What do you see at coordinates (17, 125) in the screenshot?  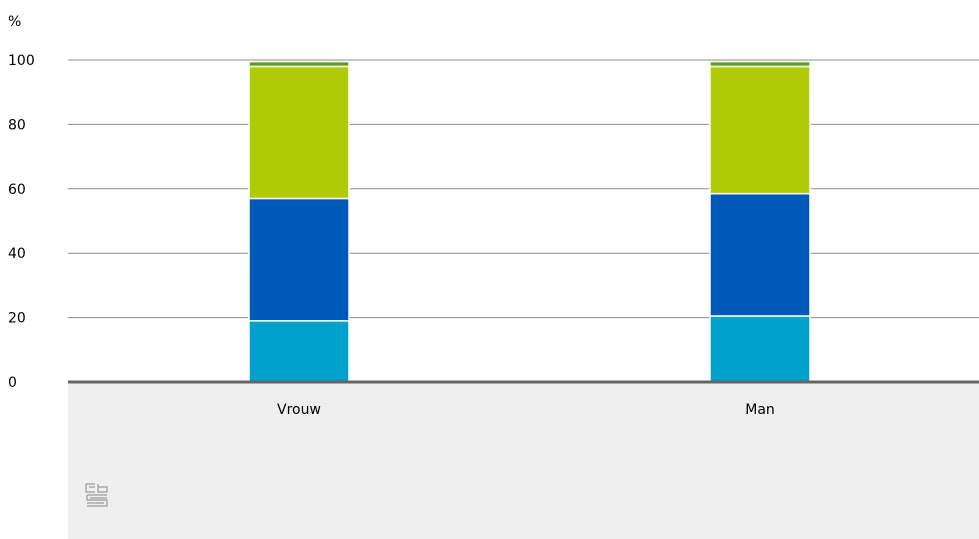 I see `y-tick-label: 80` at bounding box center [17, 125].